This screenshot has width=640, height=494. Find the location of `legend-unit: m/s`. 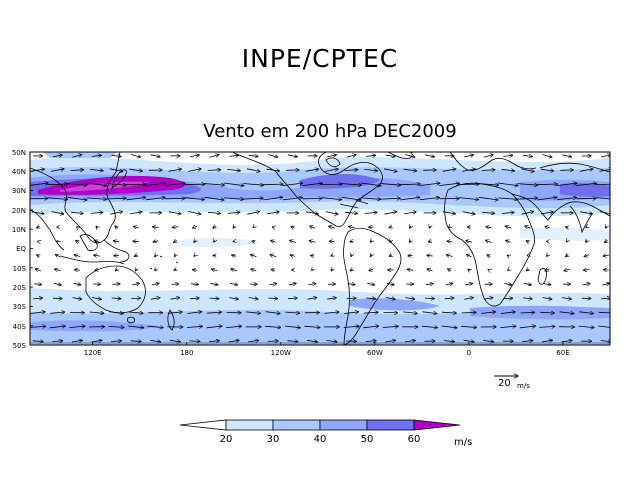

legend-unit: m/s is located at coordinates (463, 442).